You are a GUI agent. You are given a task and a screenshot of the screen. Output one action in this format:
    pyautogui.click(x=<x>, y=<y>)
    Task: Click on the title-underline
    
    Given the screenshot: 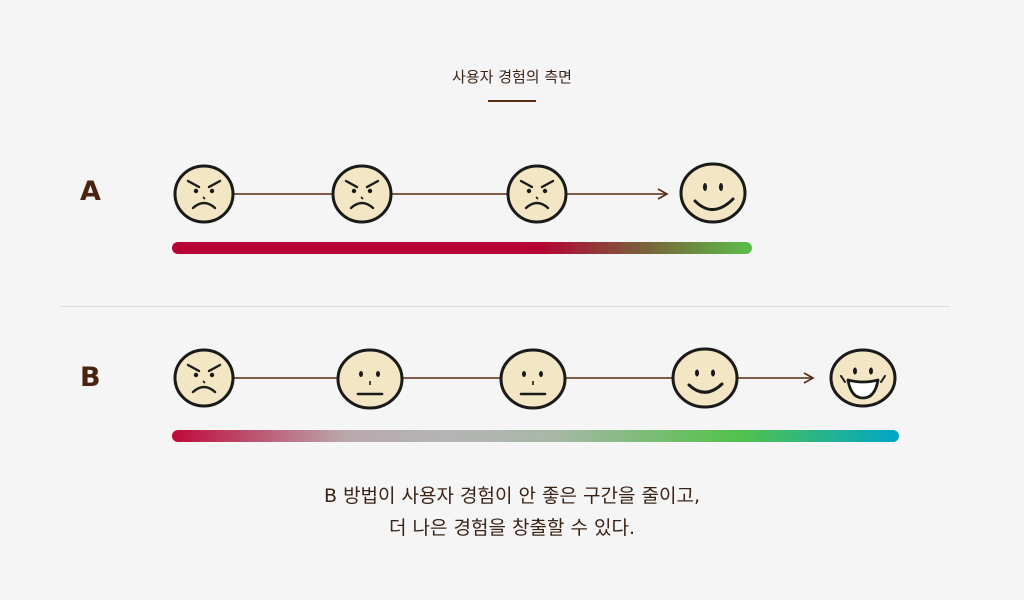 What is the action you would take?
    pyautogui.click(x=512, y=101)
    